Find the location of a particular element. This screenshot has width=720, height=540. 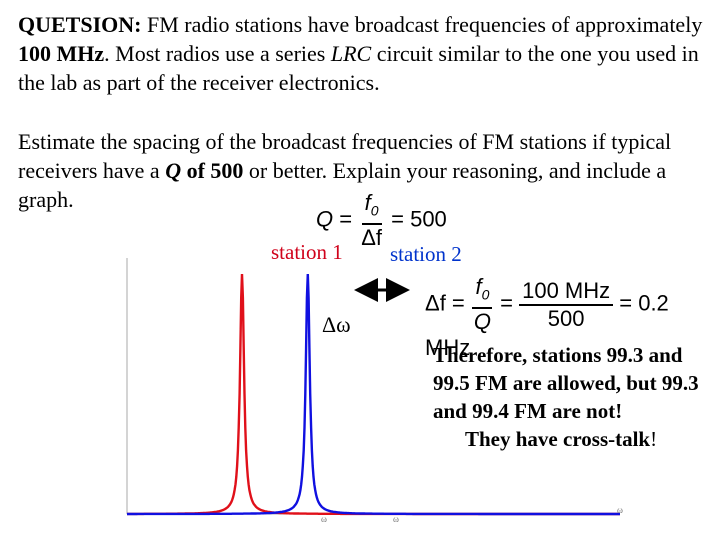

q-equation-fraction: f0 Δf is located at coordinates (371, 220).